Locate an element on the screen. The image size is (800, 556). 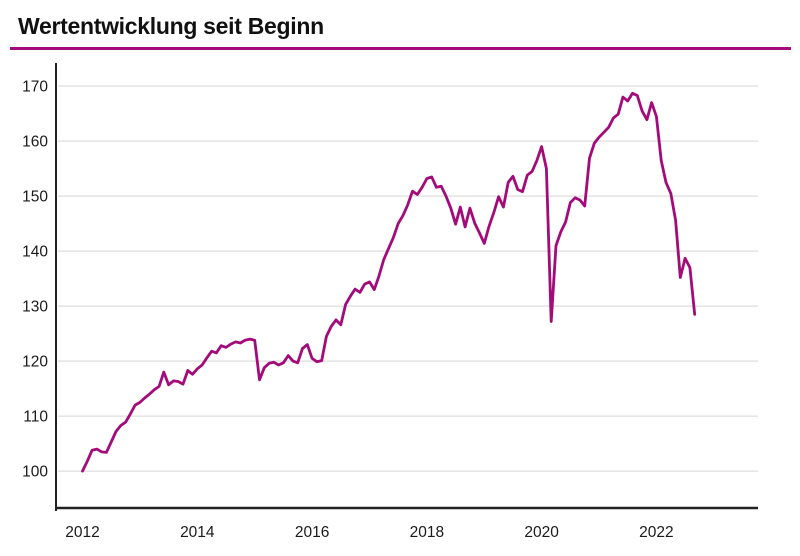
y-axis-tick-label: 120 is located at coordinates (35, 362).